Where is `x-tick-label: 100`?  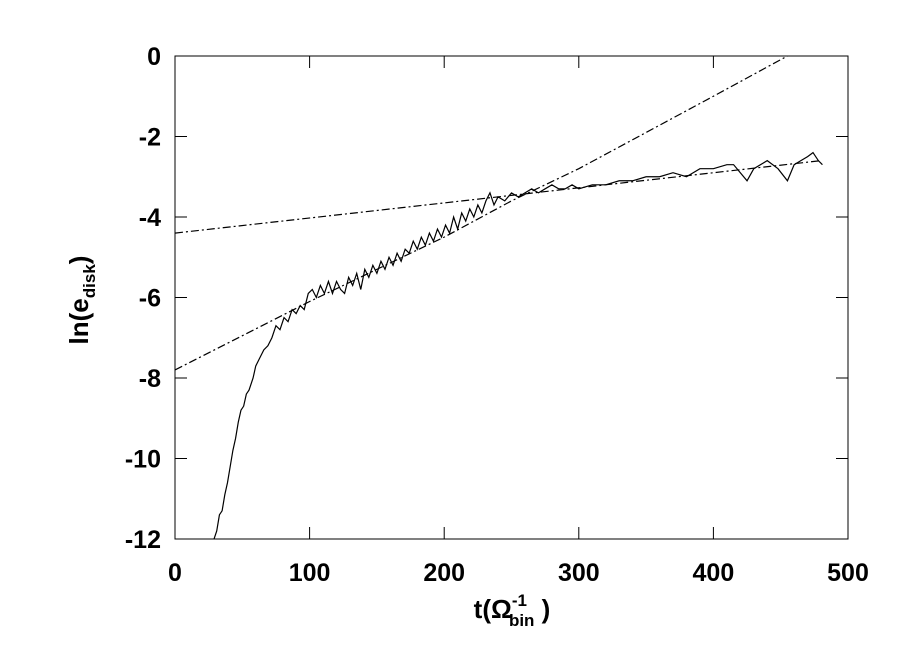
x-tick-label: 100 is located at coordinates (310, 573).